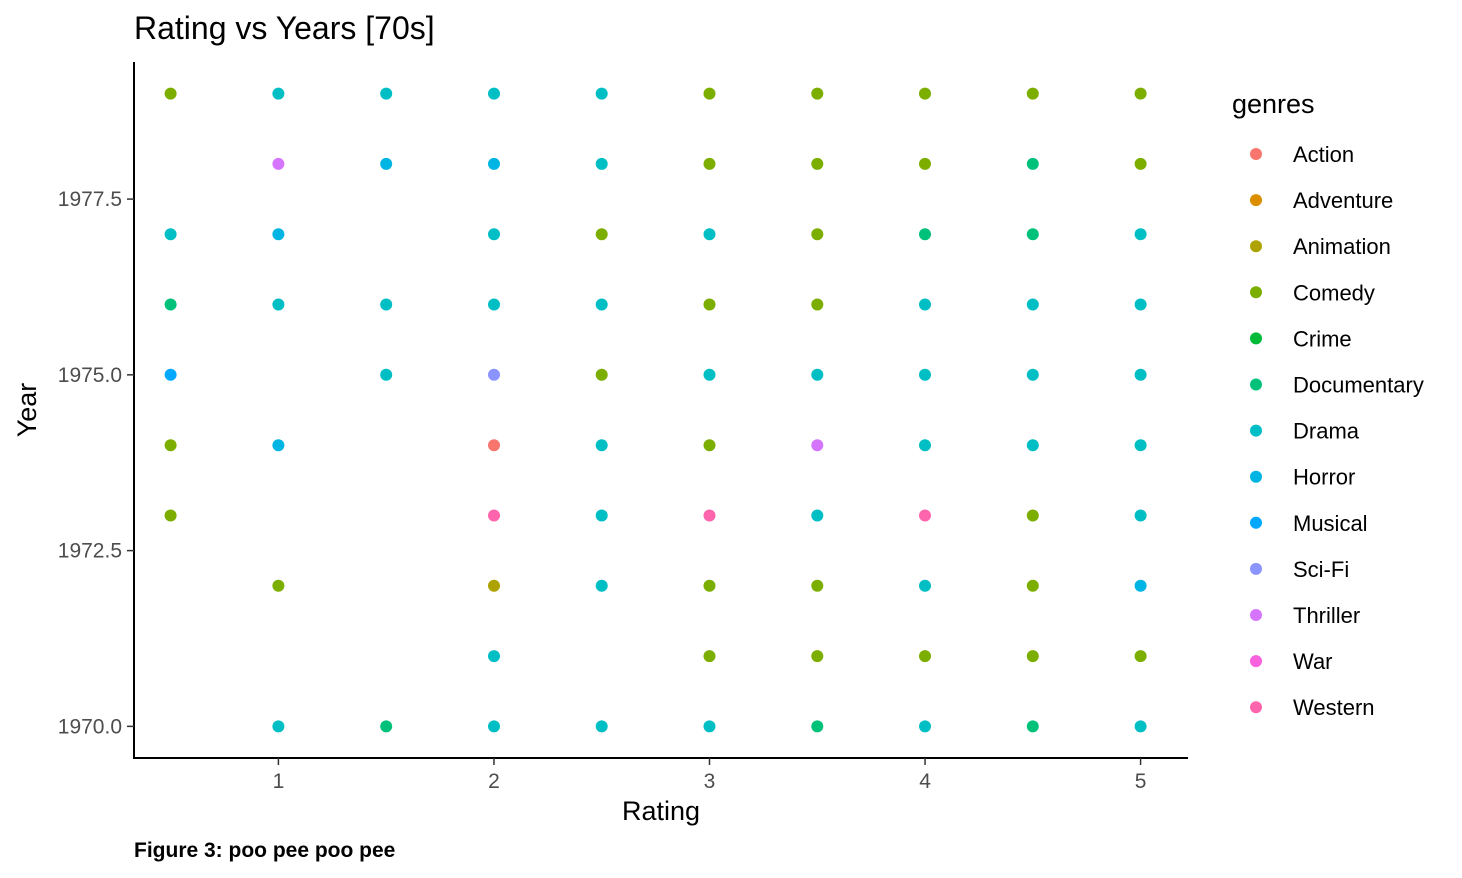 This screenshot has height=878, width=1462. What do you see at coordinates (925, 781) in the screenshot?
I see `x-tick-label: 4` at bounding box center [925, 781].